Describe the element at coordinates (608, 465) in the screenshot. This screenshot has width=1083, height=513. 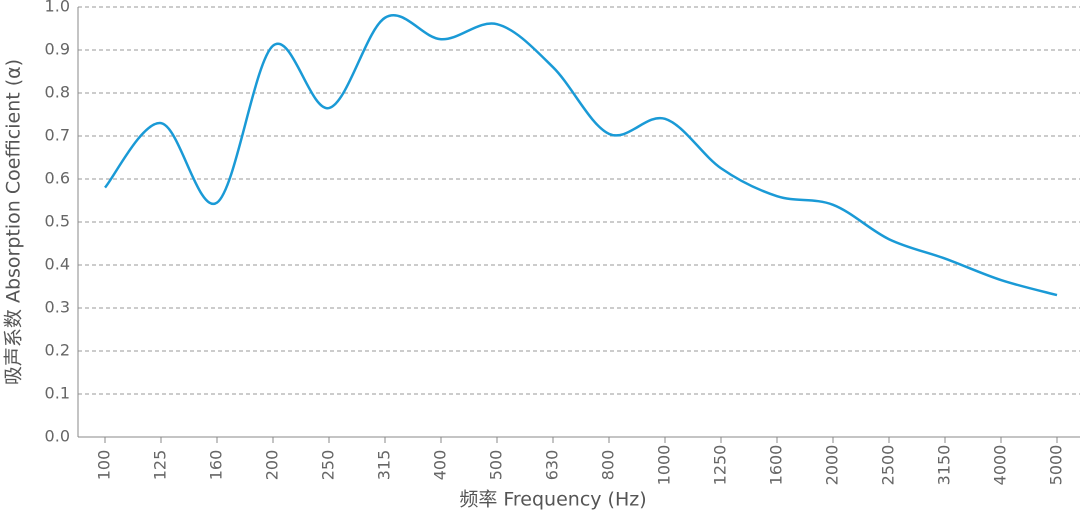
I see `x-tick-label: 800` at that location.